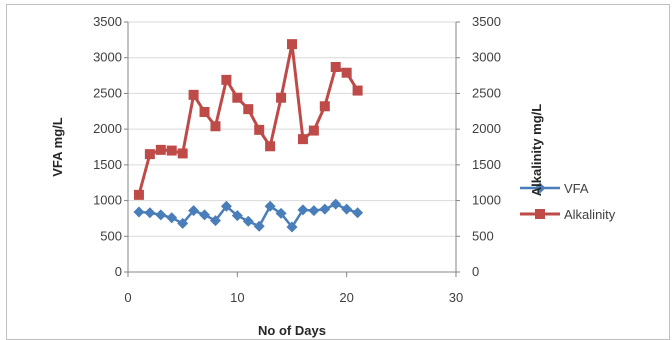 Image resolution: width=672 pixels, height=340 pixels. I want to click on y-tick-label-right: 3500, so click(486, 21).